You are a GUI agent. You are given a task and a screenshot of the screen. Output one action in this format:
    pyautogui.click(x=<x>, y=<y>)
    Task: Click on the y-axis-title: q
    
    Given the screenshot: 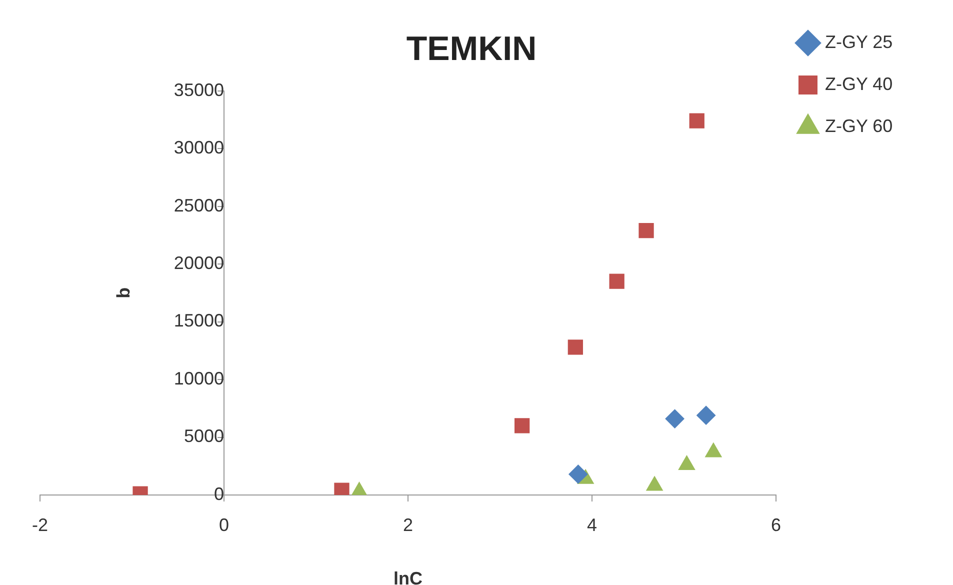 What is the action you would take?
    pyautogui.click(x=126, y=292)
    